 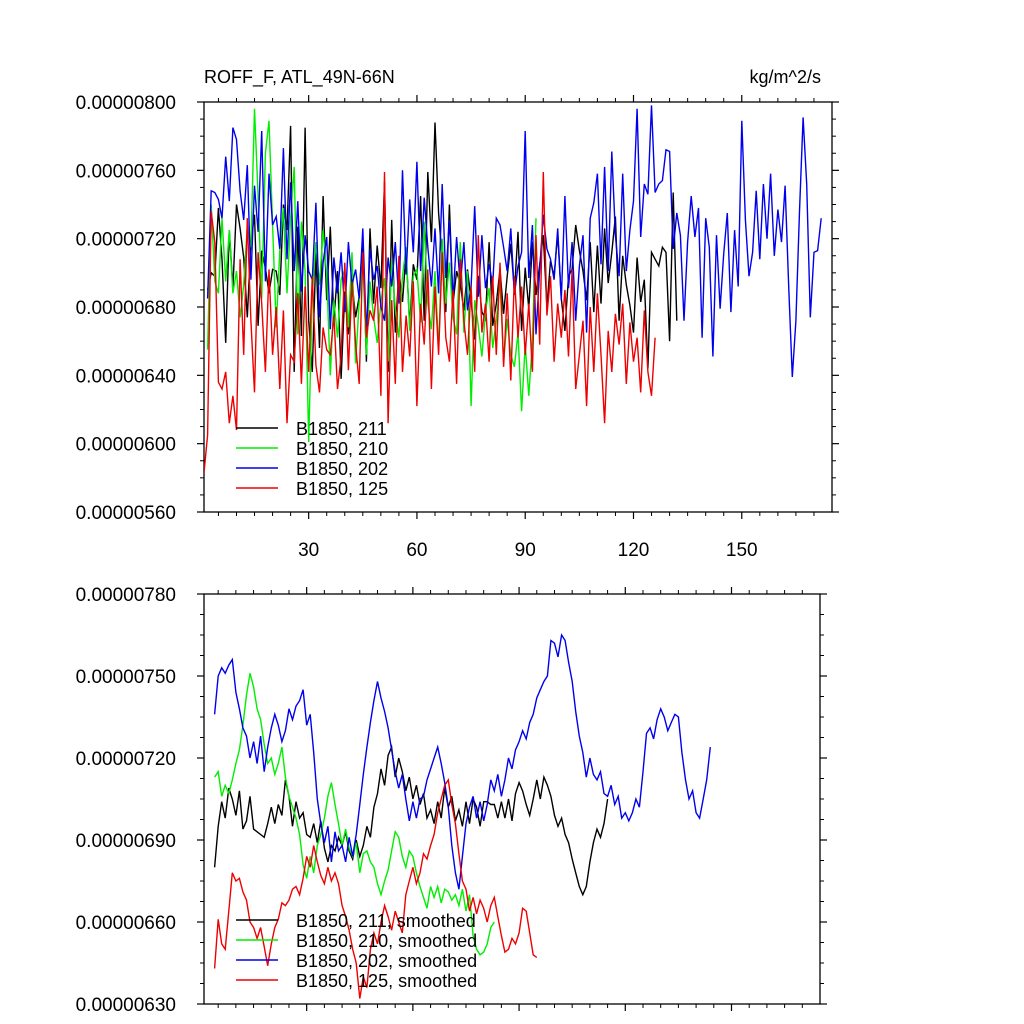 I want to click on legend-label: B1850, 202, so click(x=342, y=469).